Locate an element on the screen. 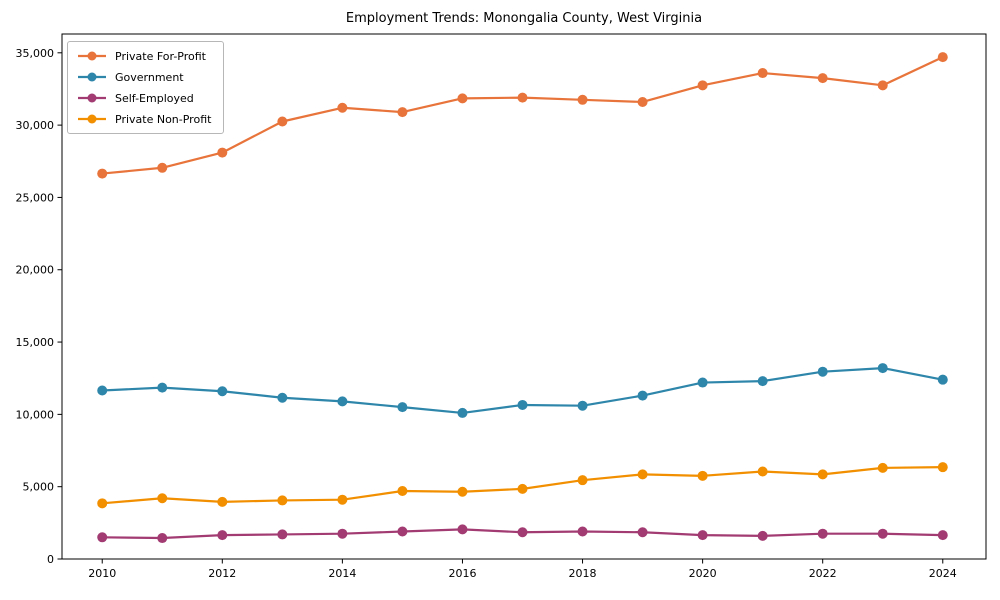 This screenshot has height=600, width=1000. data-point-self-employed-2023 is located at coordinates (882, 533).